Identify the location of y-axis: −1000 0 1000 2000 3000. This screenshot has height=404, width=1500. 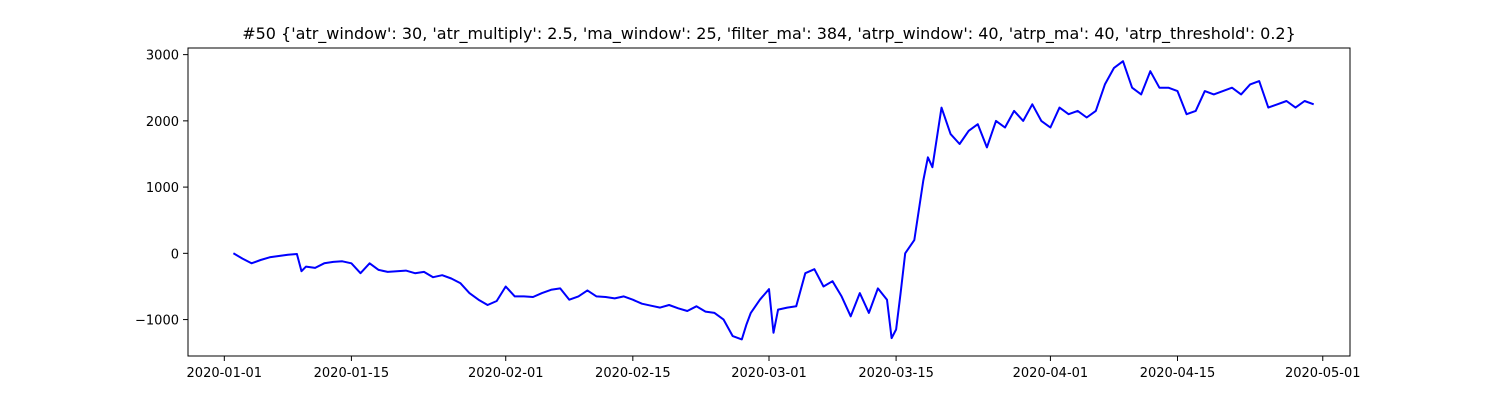
(161, 189).